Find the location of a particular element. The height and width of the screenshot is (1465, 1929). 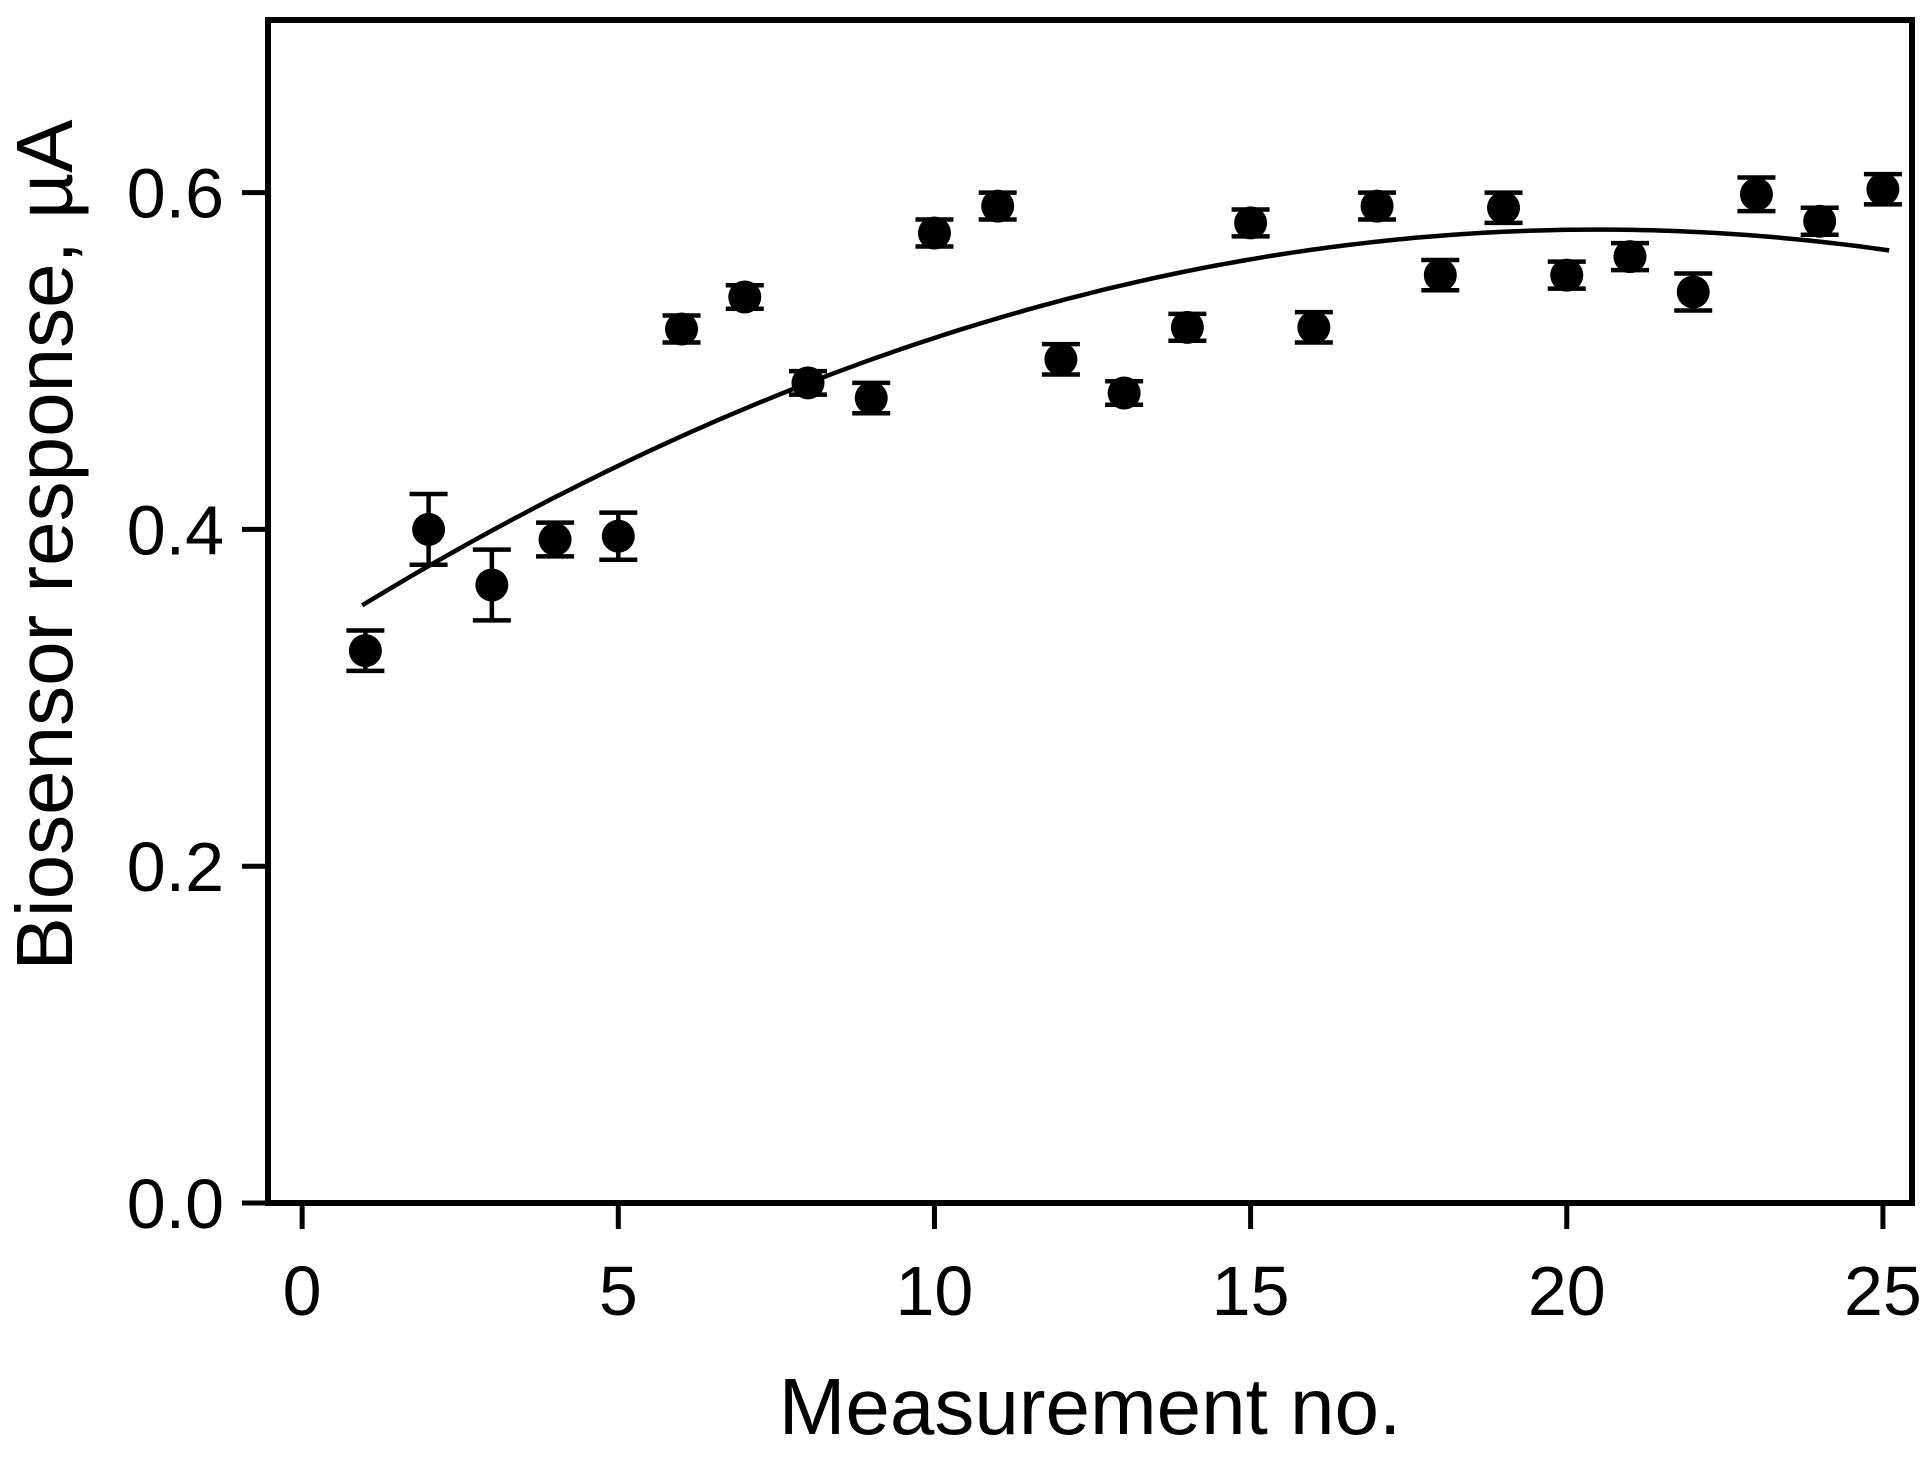

x-axis-title: Measurement no. is located at coordinates (1090, 1406).